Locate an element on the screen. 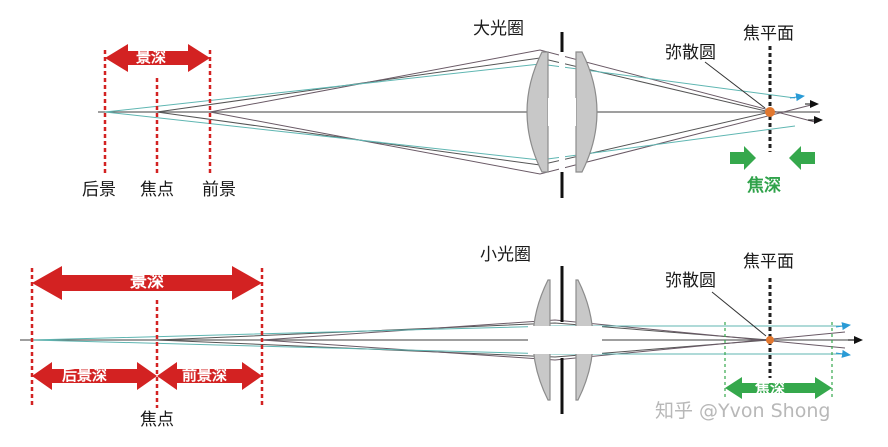 The height and width of the screenshot is (447, 888). bottom-focus-depth-label: 焦深 is located at coordinates (770, 388).